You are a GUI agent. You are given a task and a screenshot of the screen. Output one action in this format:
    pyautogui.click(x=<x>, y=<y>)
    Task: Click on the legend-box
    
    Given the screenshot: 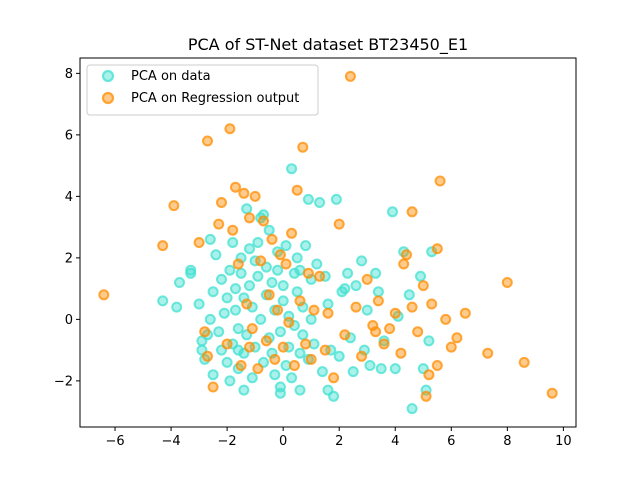 What is the action you would take?
    pyautogui.click(x=202, y=90)
    